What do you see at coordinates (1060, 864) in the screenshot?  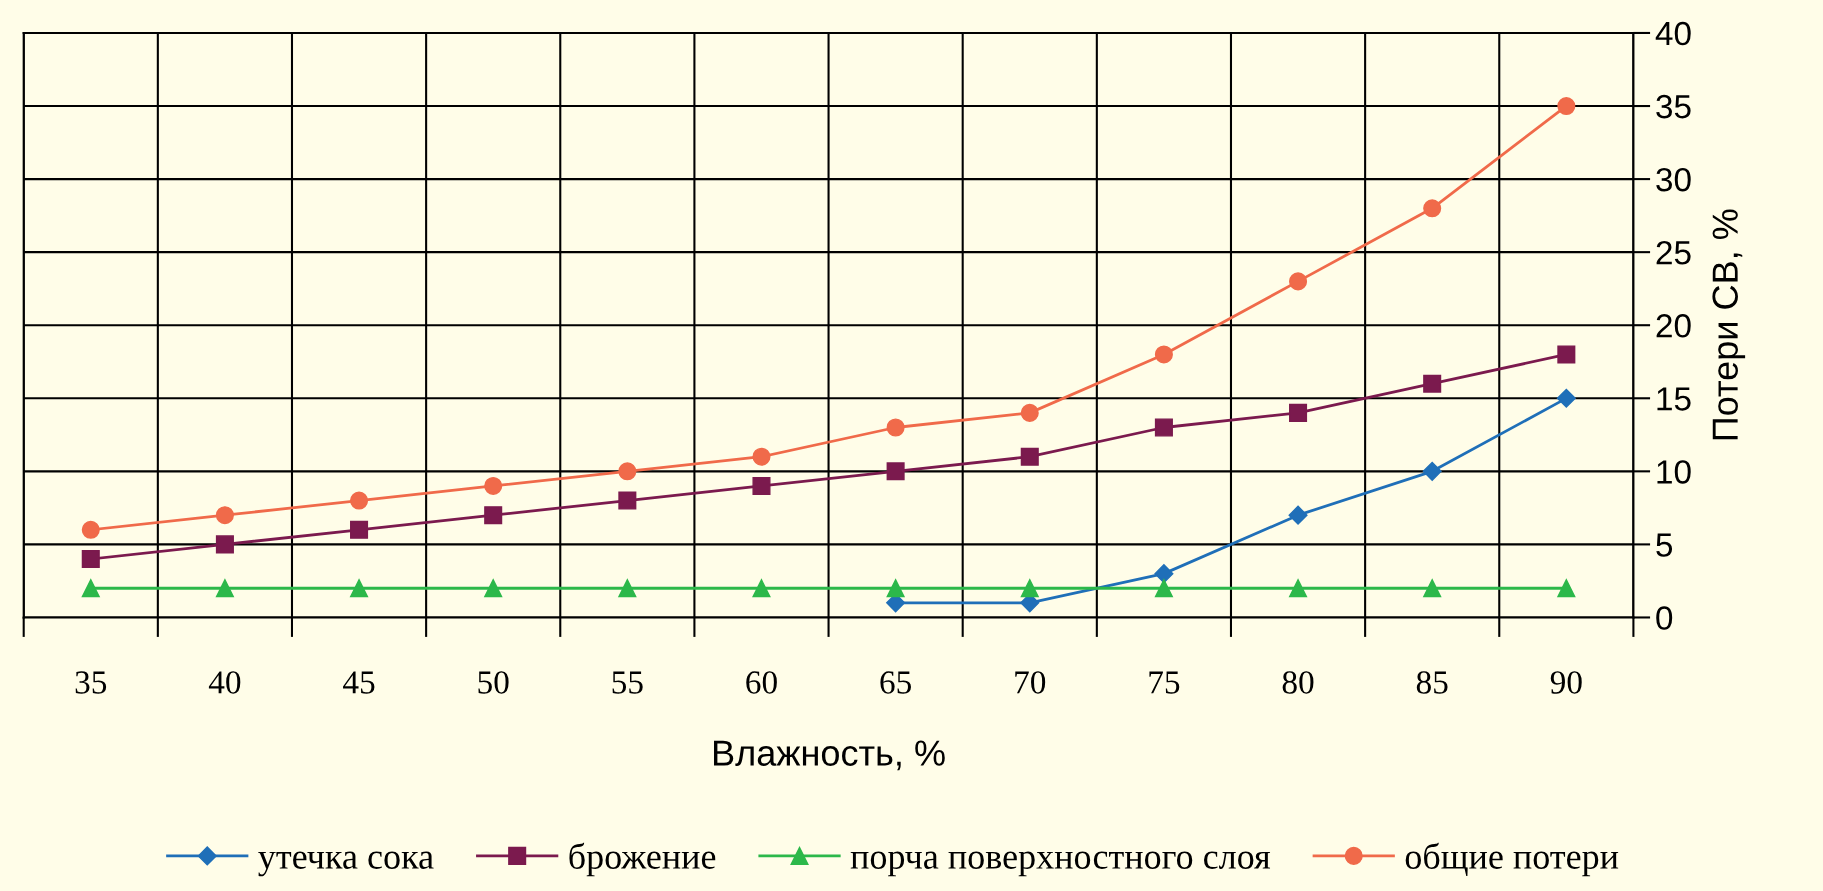 I see `legend-label: порча поверхностного слоя` at bounding box center [1060, 864].